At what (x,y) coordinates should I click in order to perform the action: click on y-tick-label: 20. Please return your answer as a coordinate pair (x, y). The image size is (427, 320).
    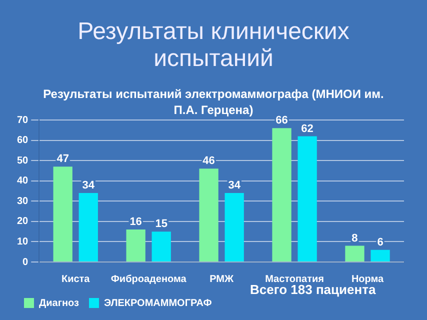
    Looking at the image, I should click on (23, 222).